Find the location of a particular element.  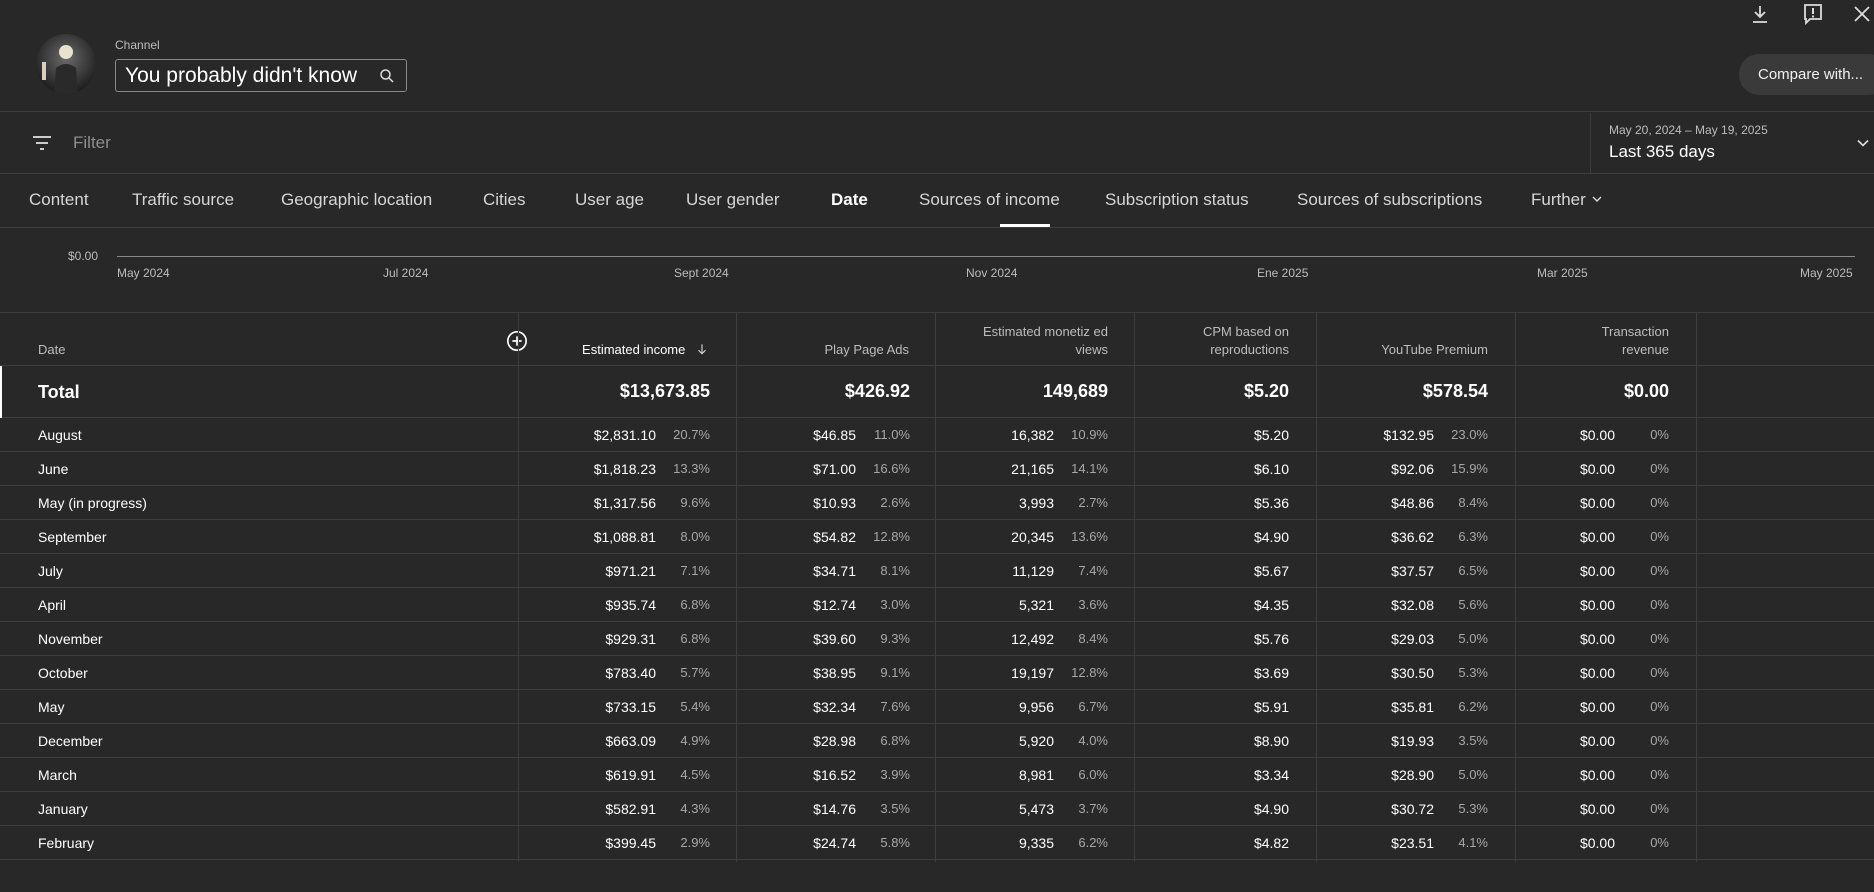

cell-cpm: $5.36 is located at coordinates (1271, 503).